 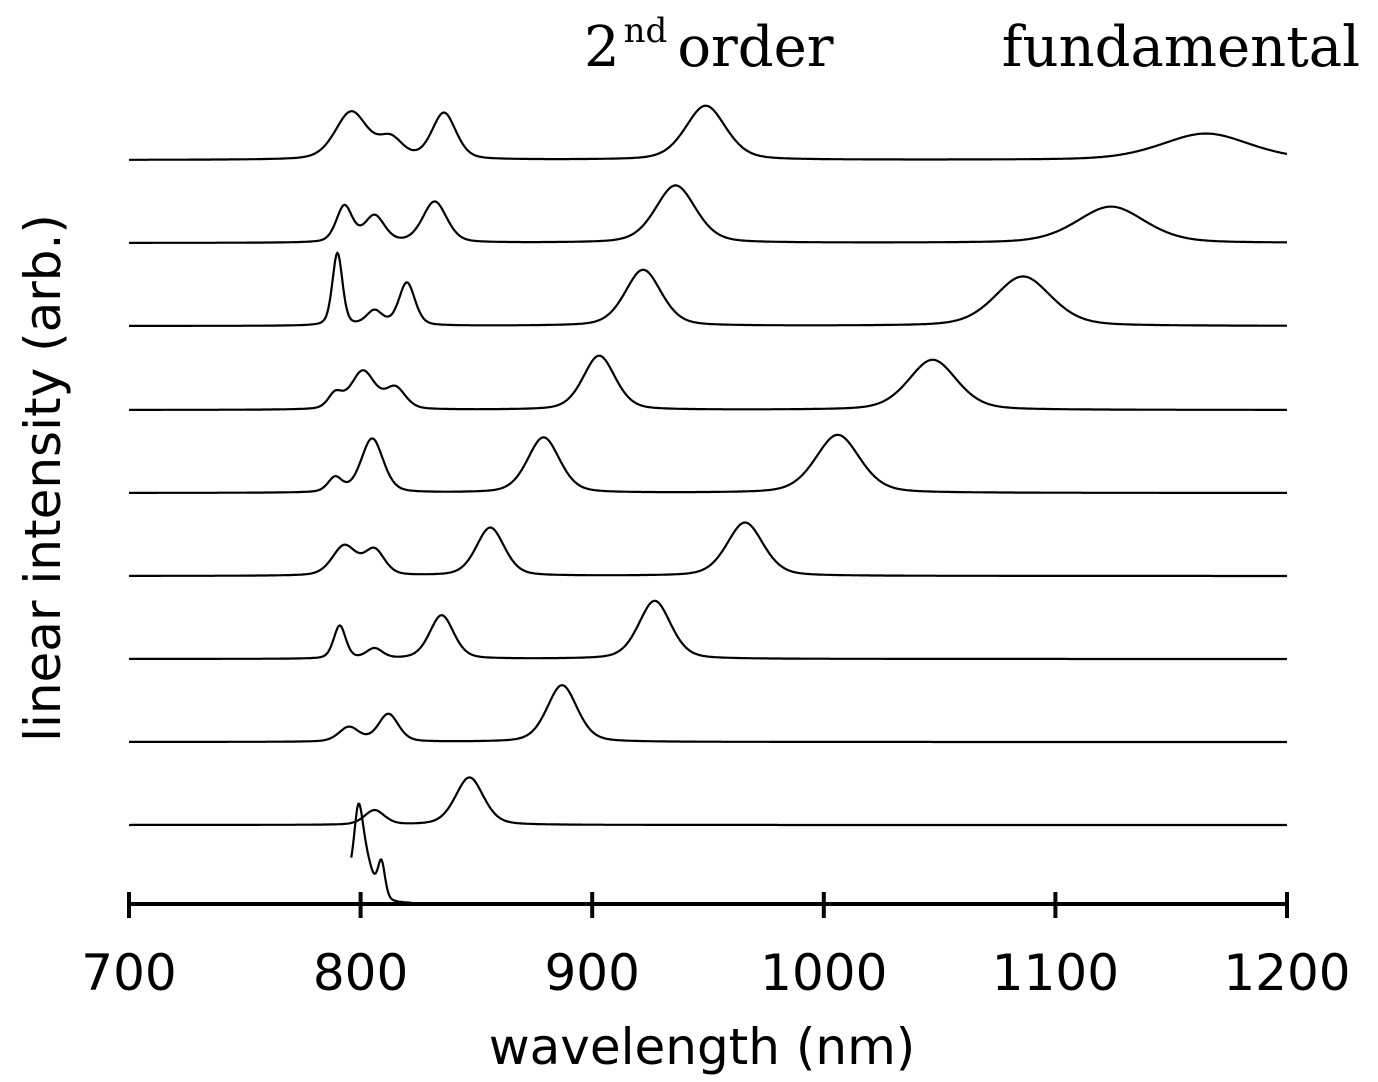 What do you see at coordinates (360, 973) in the screenshot?
I see `x-tick-label-800: 800` at bounding box center [360, 973].